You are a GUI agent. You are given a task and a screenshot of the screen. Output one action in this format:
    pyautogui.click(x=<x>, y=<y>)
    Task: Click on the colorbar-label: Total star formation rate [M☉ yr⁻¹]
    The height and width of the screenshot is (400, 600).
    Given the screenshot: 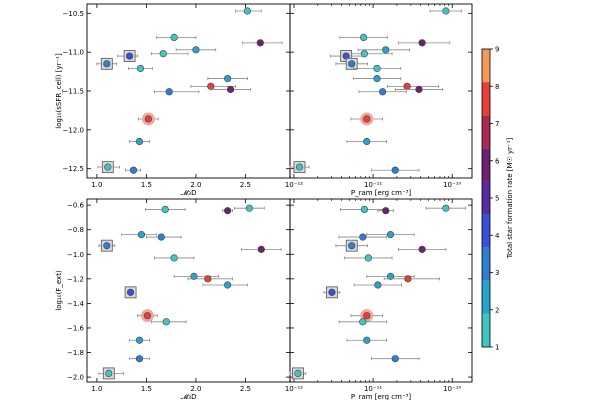 What is the action you would take?
    pyautogui.click(x=510, y=198)
    